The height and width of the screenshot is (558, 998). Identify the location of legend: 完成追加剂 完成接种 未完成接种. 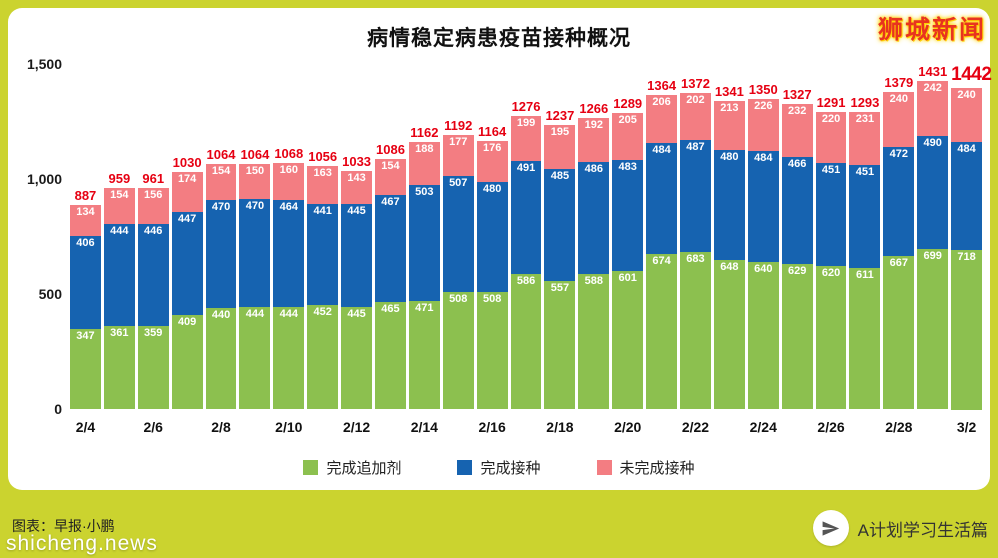
(499, 467).